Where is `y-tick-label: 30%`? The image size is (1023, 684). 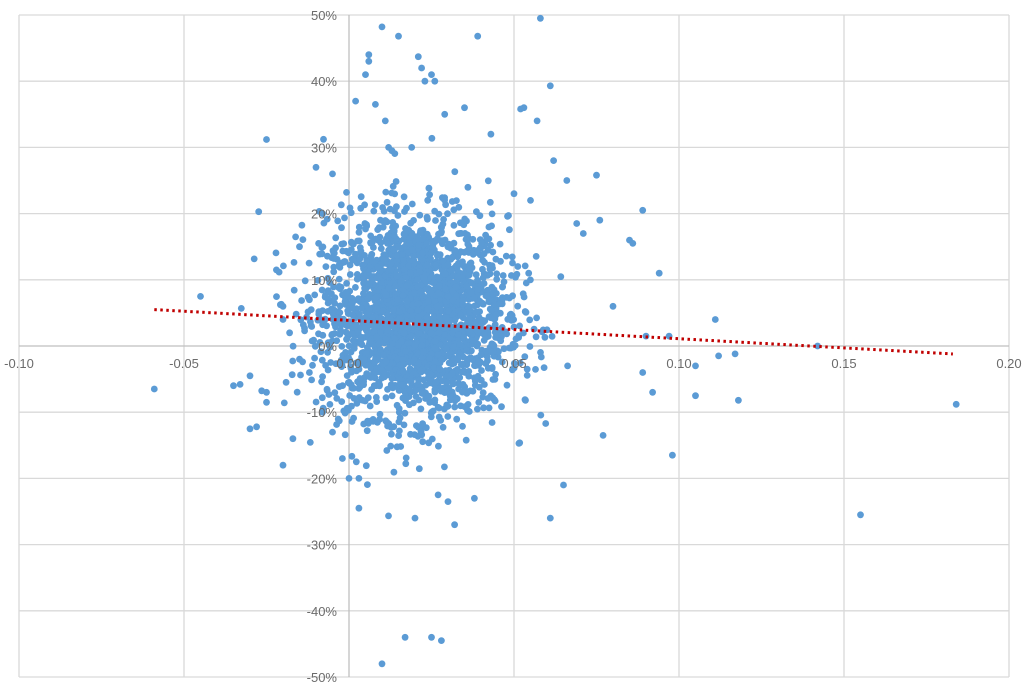 y-tick-label: 30% is located at coordinates (324, 147).